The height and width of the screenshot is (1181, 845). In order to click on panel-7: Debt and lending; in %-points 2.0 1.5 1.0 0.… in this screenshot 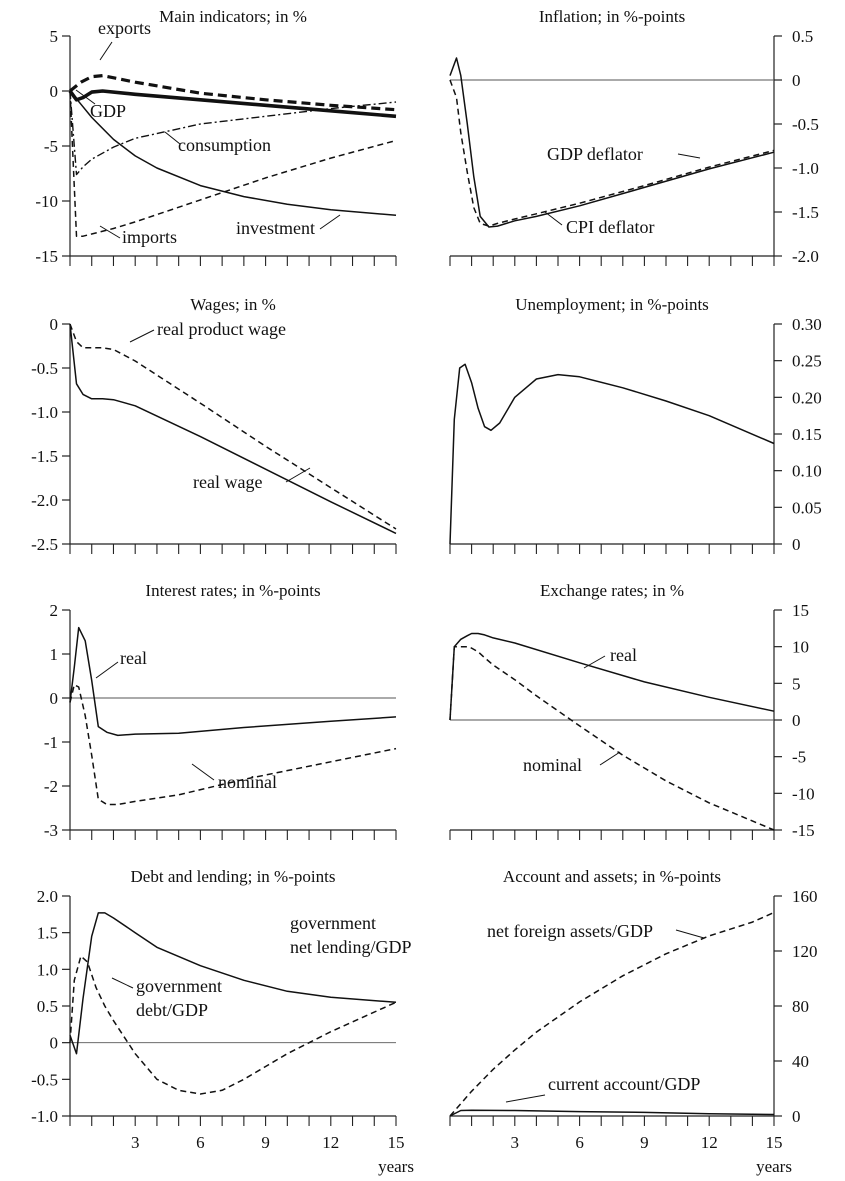, I will do `click(222, 1021)`.